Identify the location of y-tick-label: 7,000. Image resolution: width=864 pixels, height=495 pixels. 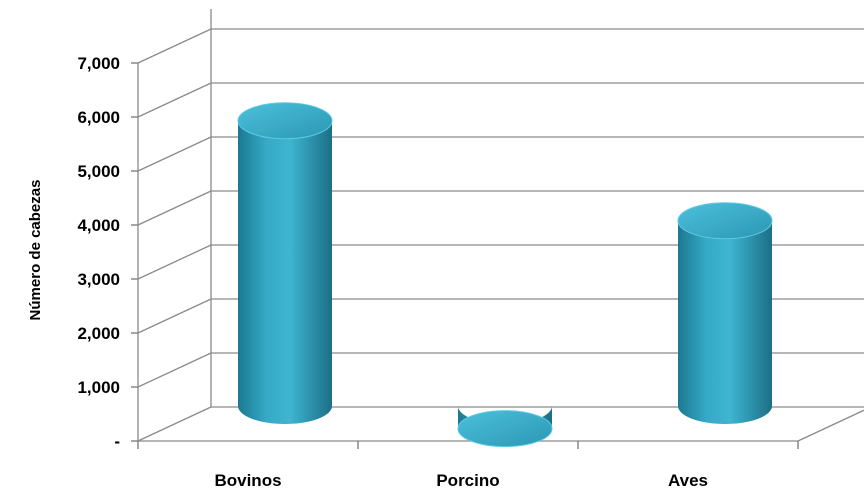
(98, 63).